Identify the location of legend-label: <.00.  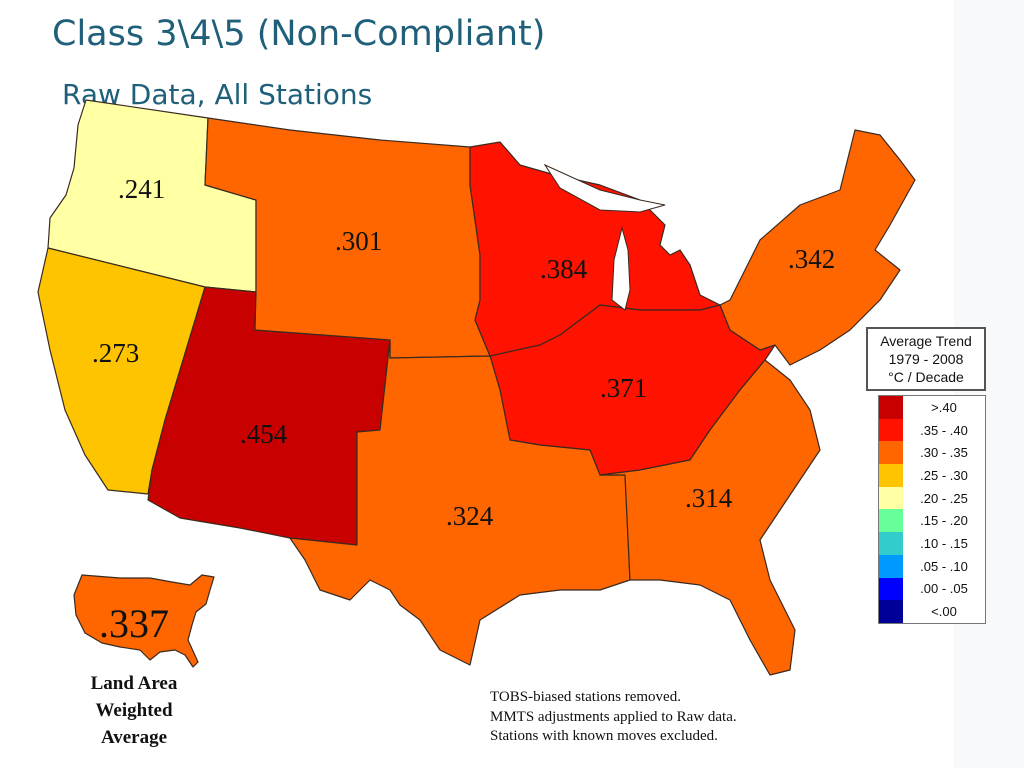
(944, 612).